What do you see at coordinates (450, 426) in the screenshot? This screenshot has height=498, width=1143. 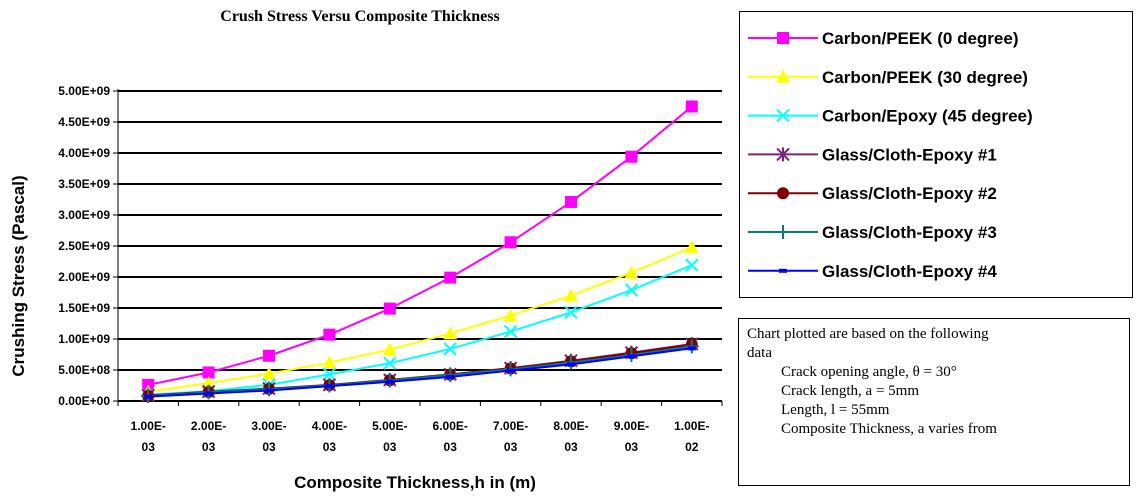 I see `x-tick-label: 6.00E-` at bounding box center [450, 426].